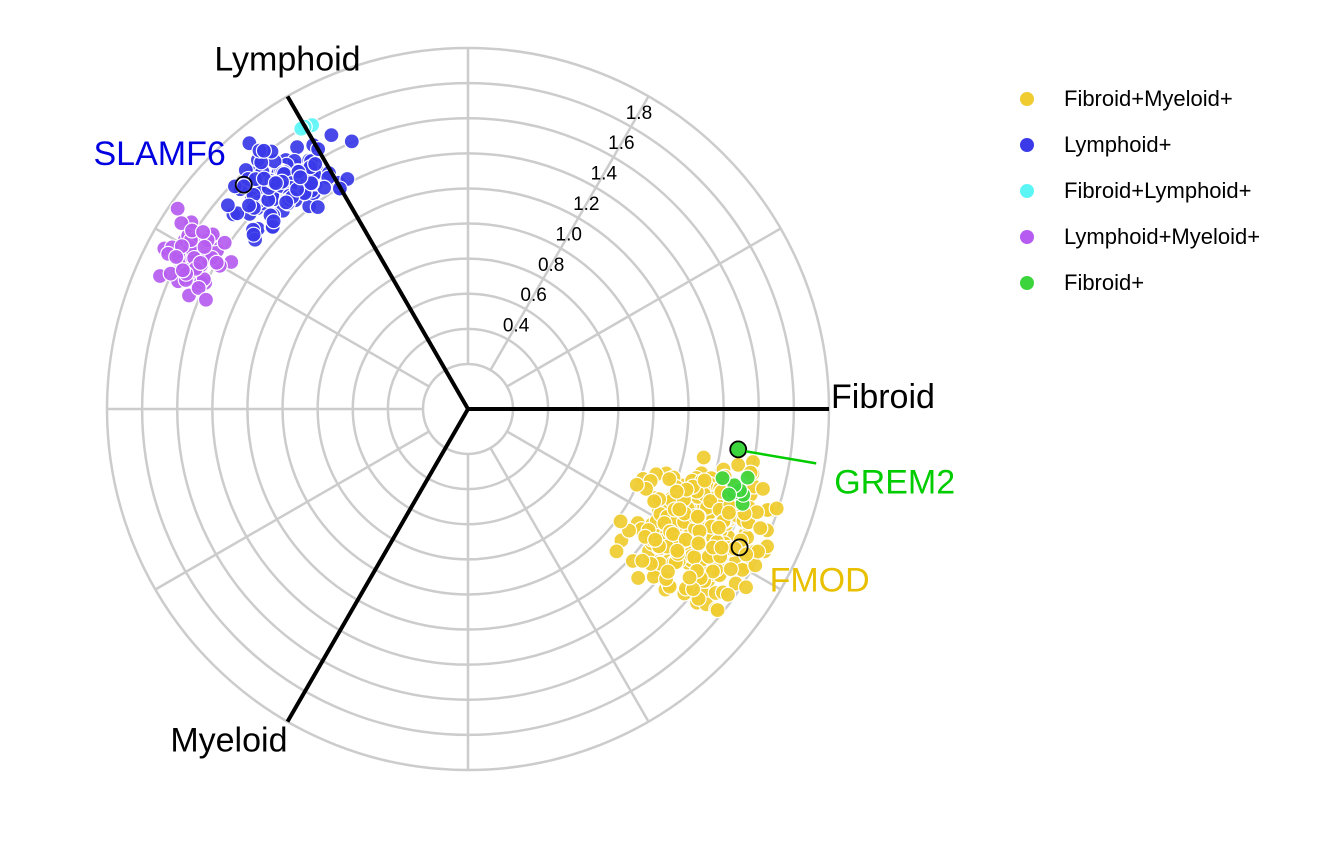  I want to click on legend-item: Fibroid+, so click(1134, 283).